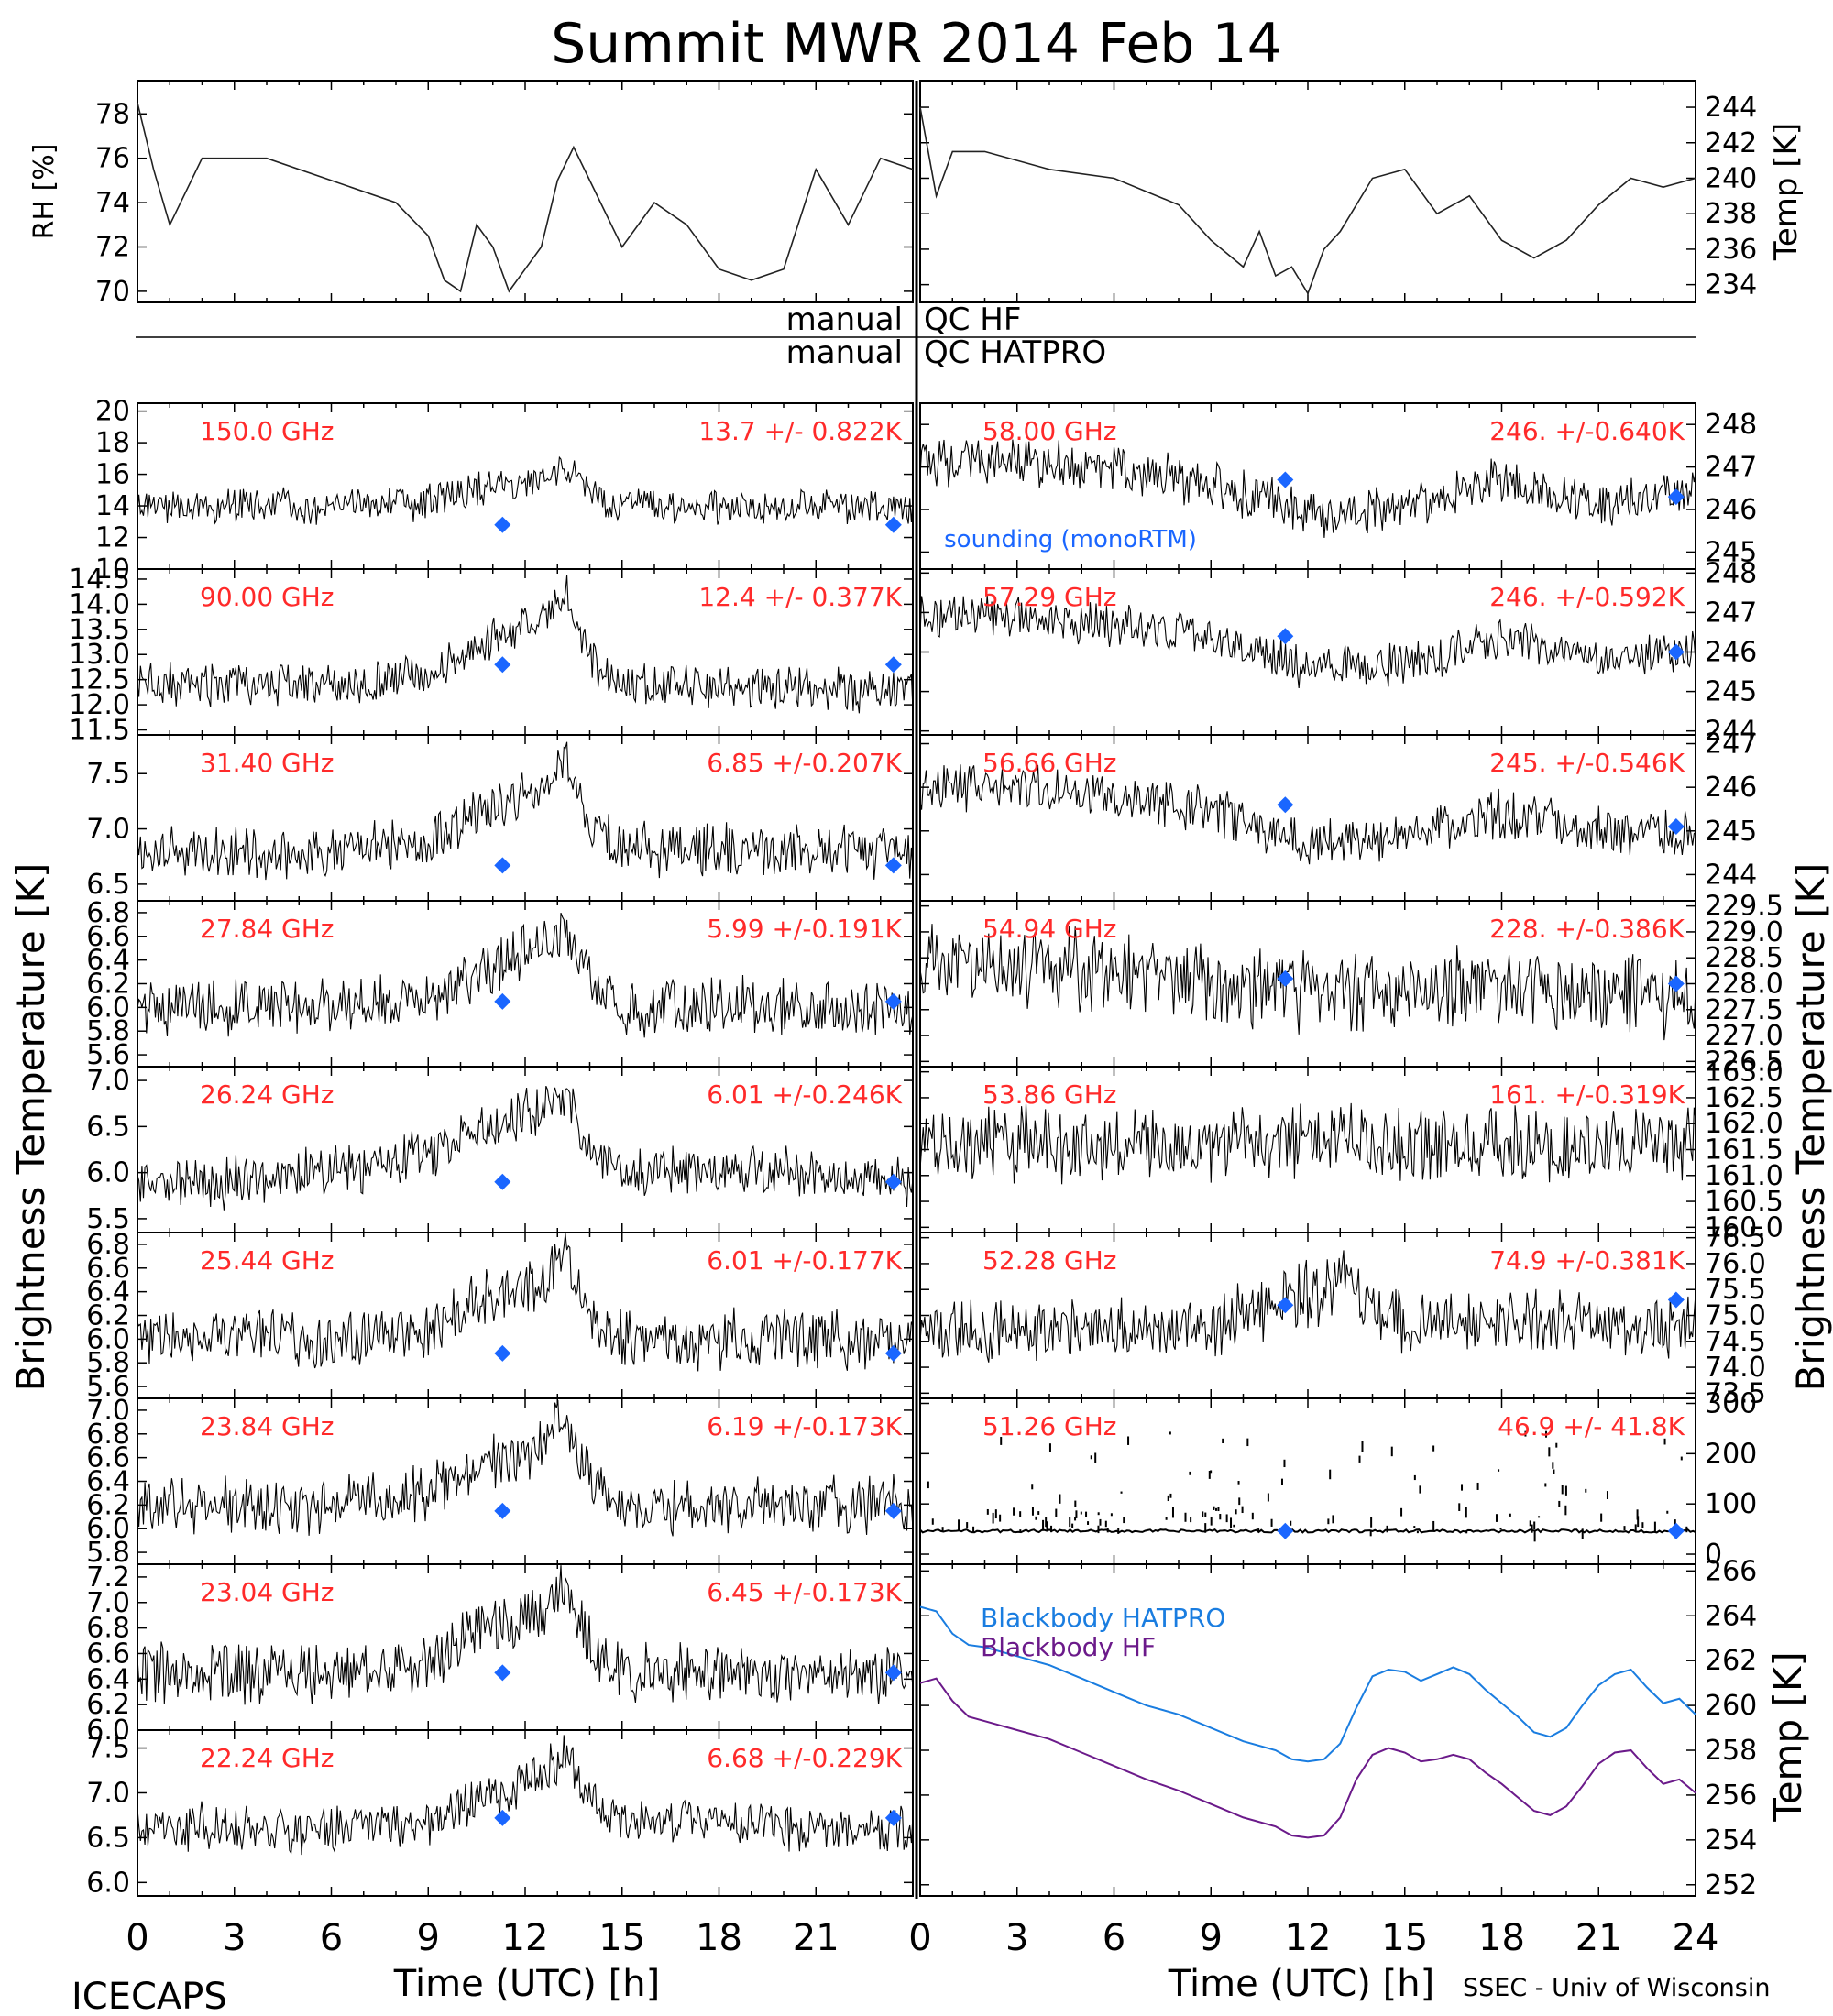  I want to click on footer-left: ICECAPS, so click(149, 1996).